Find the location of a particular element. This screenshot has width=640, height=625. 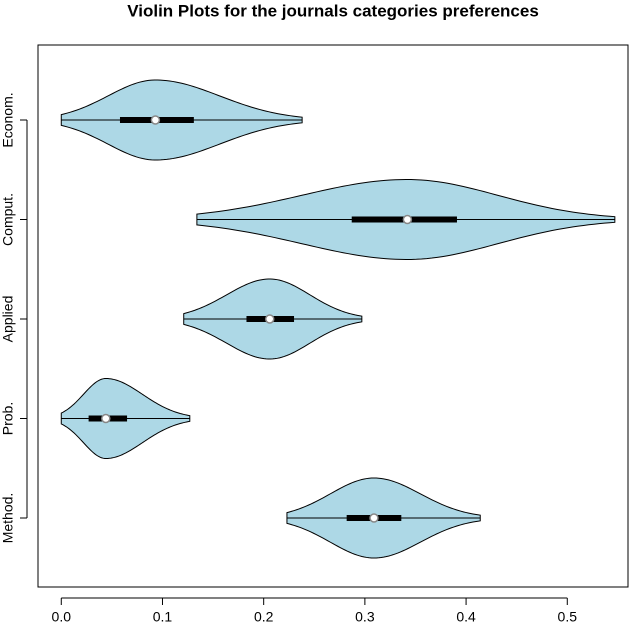

y-tick-label: Prob. is located at coordinates (8, 418).